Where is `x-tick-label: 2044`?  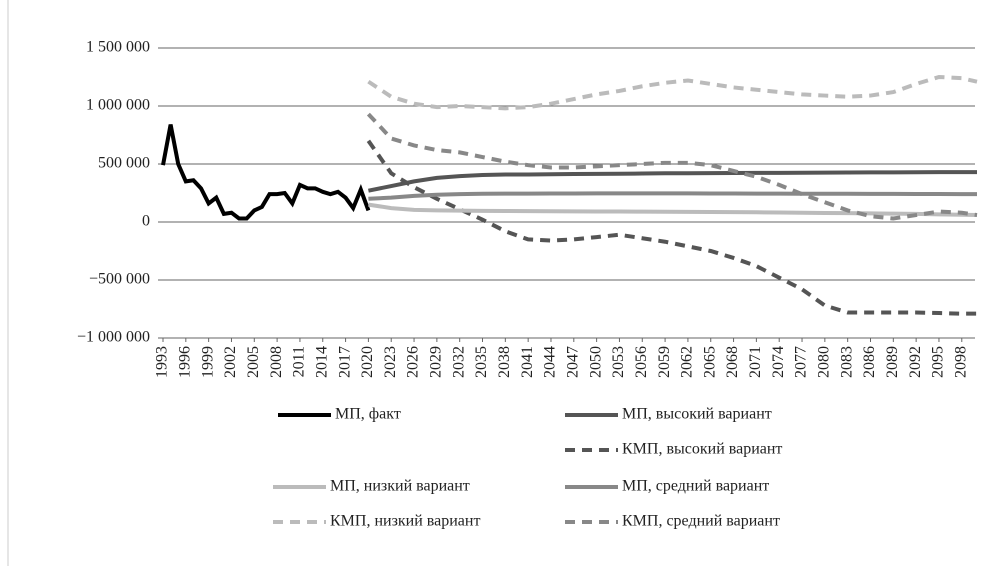 x-tick-label: 2044 is located at coordinates (550, 362).